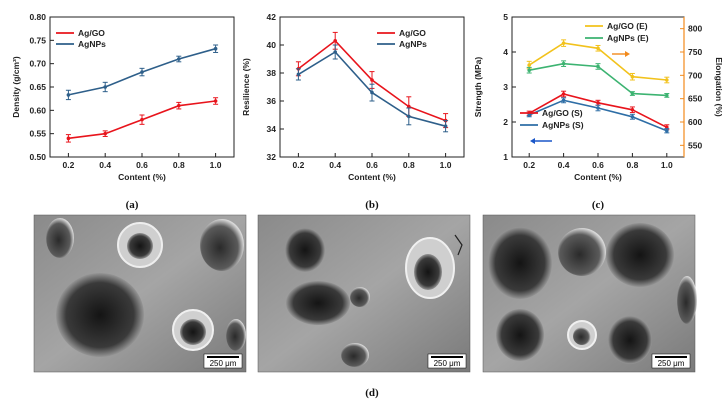  Describe the element at coordinates (272, 101) in the screenshot. I see `y-tick-label: 36` at that location.